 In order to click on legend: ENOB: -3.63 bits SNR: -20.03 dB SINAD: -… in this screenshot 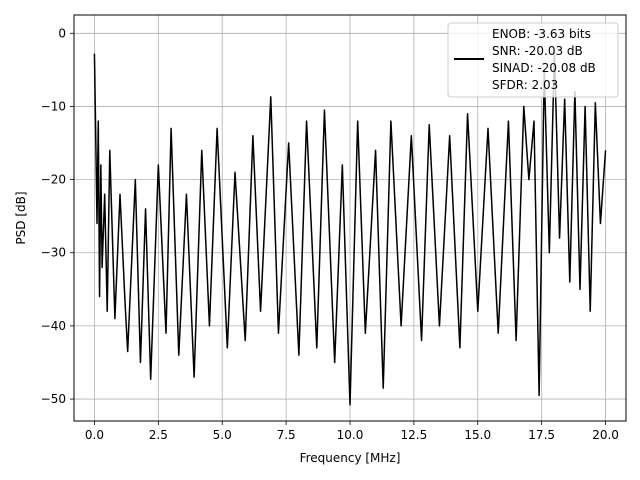, I will do `click(533, 60)`.